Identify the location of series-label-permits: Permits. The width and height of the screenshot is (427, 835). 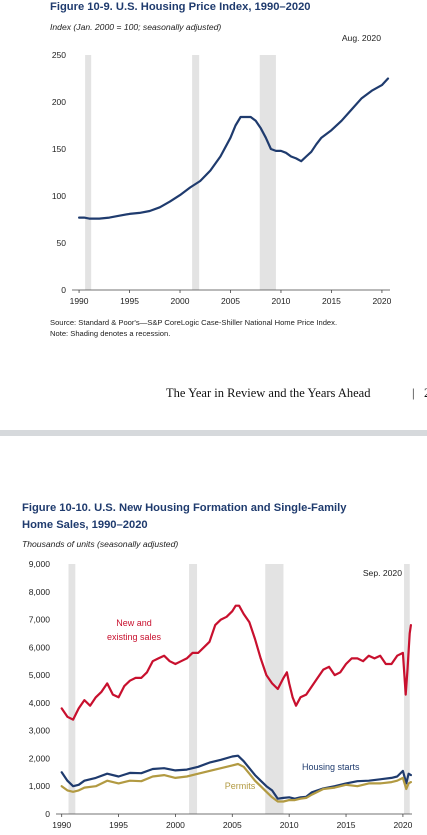
(240, 786).